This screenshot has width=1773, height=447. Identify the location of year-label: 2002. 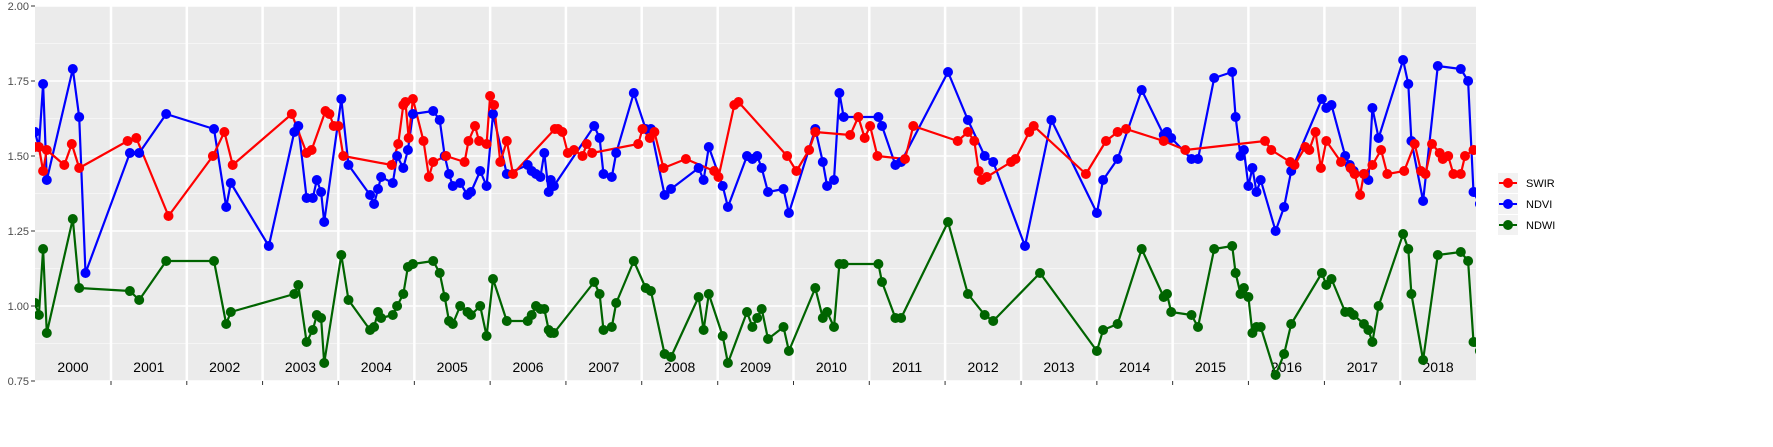
(224, 367).